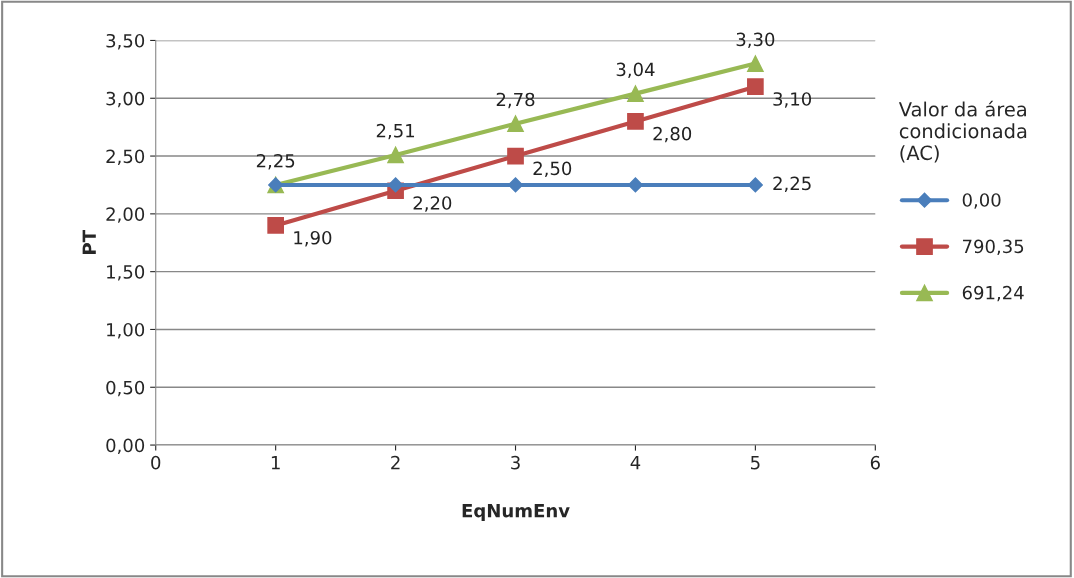 The width and height of the screenshot is (1074, 578). What do you see at coordinates (516, 512) in the screenshot?
I see `x-axis-title: EqNumEnv` at bounding box center [516, 512].